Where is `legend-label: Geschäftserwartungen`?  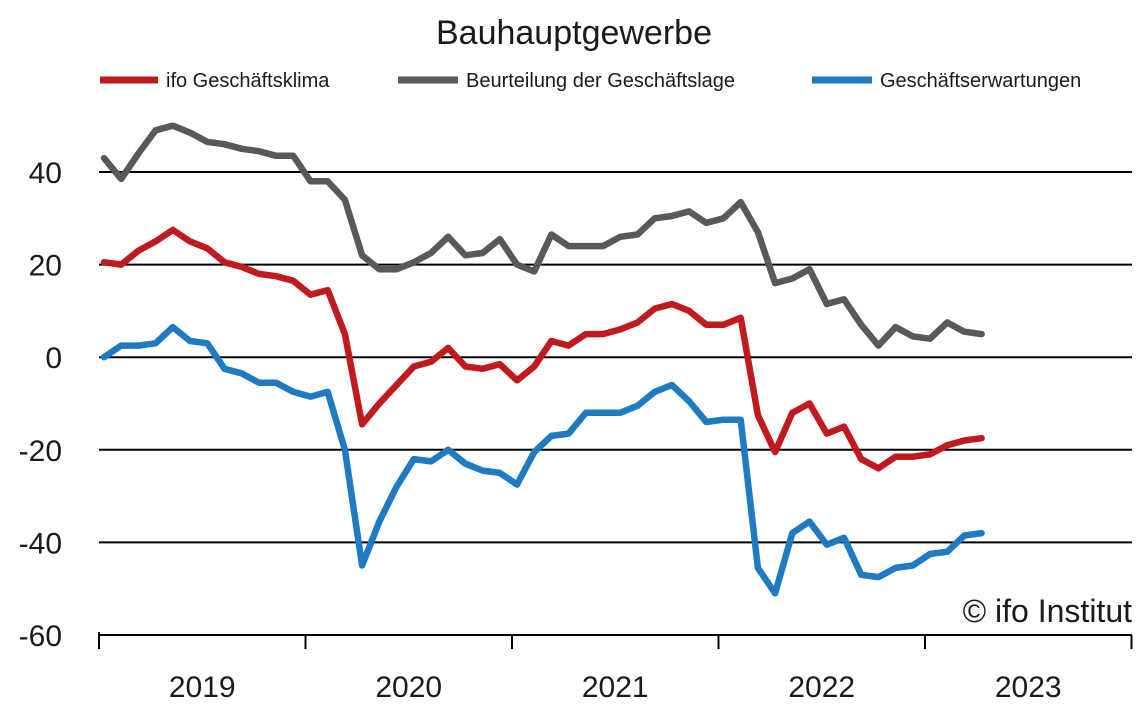
legend-label: Geschäftserwartungen is located at coordinates (980, 81).